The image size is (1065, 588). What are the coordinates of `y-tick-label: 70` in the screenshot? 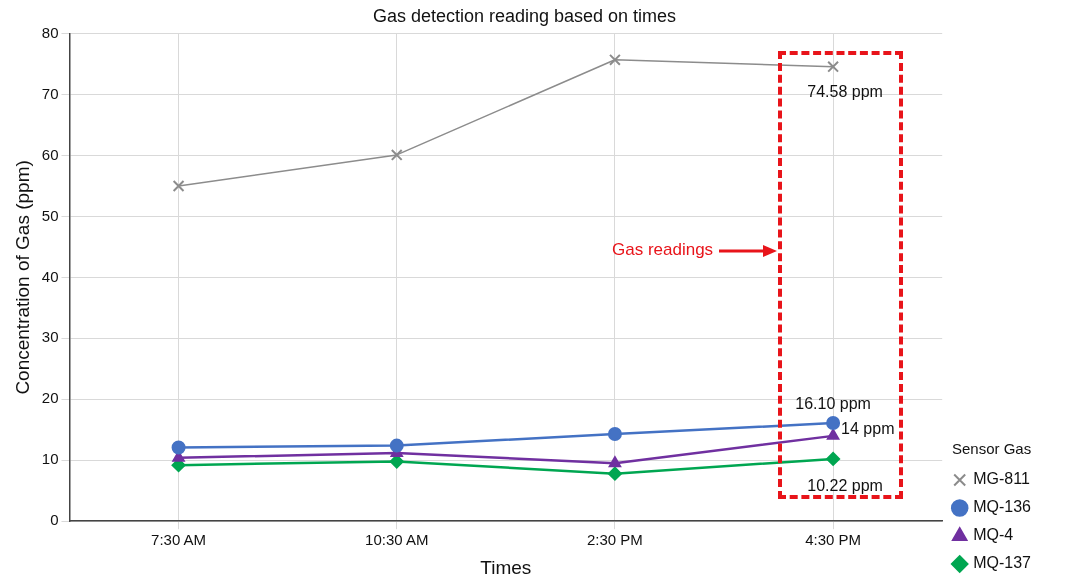 It's located at (50, 93).